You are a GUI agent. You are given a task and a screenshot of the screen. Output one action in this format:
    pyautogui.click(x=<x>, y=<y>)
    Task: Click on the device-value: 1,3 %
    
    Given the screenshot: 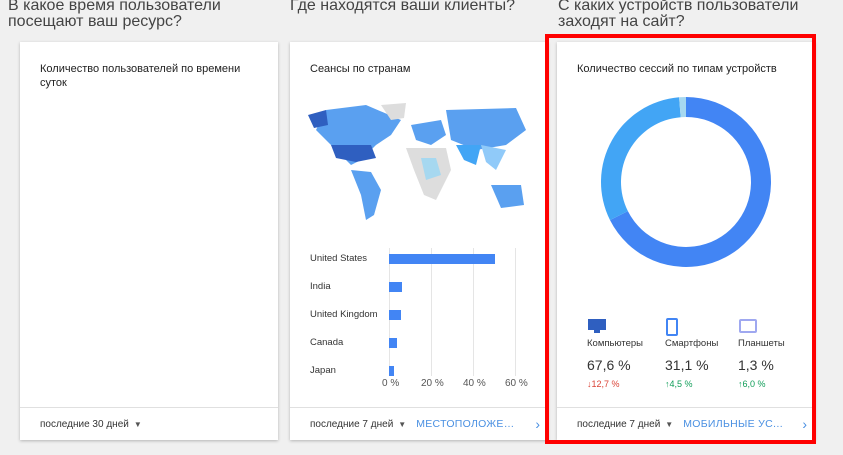 What is the action you would take?
    pyautogui.click(x=756, y=365)
    